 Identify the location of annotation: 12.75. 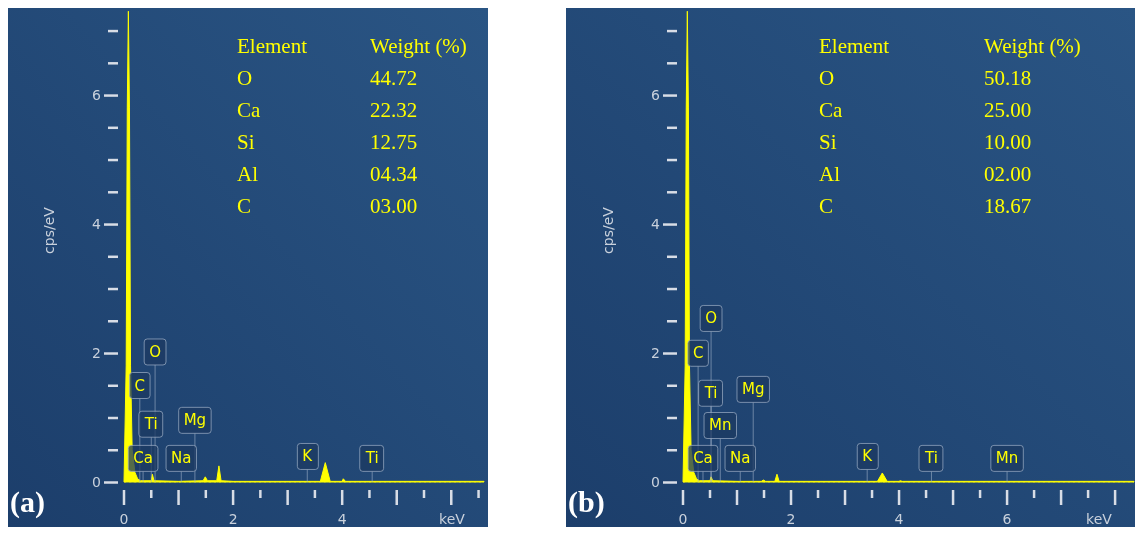
(394, 142).